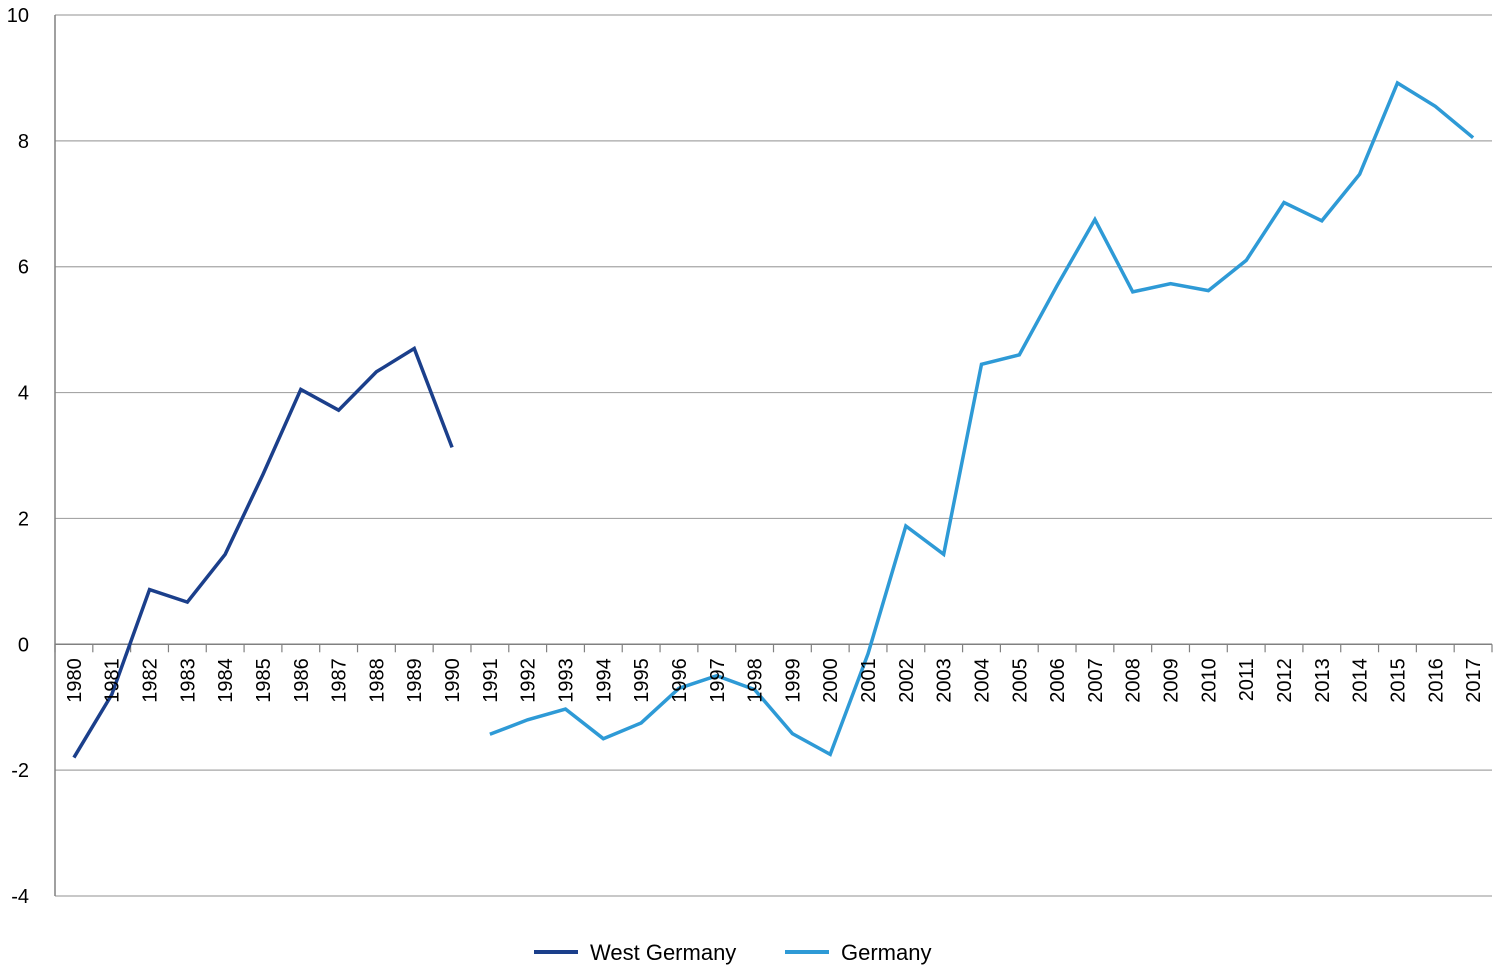  What do you see at coordinates (680, 680) in the screenshot?
I see `x-tick-label: 1996` at bounding box center [680, 680].